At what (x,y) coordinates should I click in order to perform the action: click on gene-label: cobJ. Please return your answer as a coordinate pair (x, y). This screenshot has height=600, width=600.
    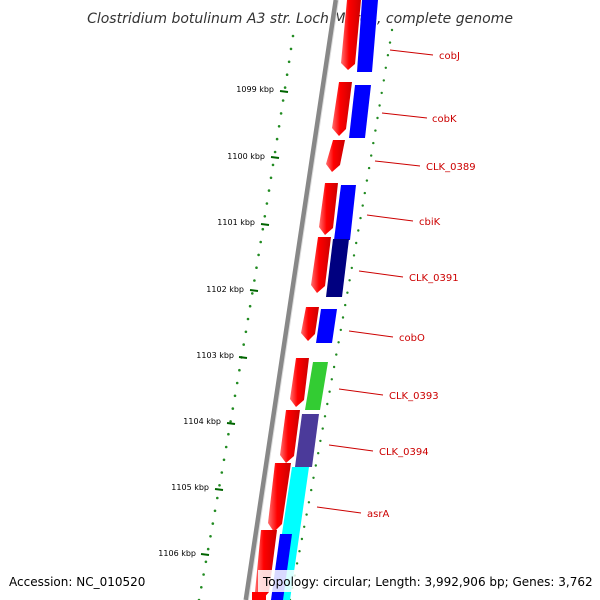
    Looking at the image, I should click on (449, 56).